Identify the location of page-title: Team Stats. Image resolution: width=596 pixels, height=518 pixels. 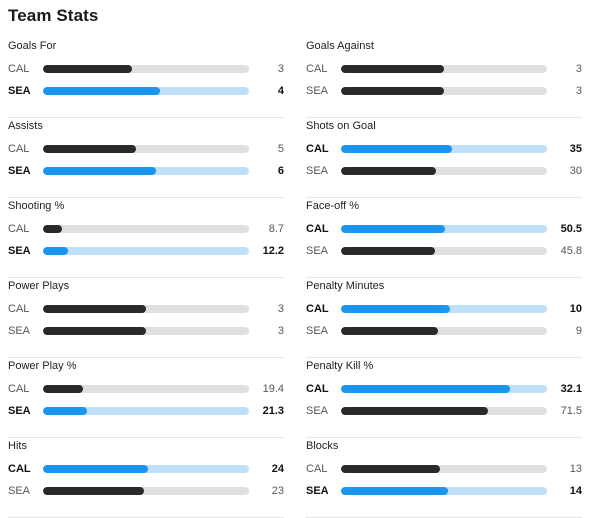
(53, 15).